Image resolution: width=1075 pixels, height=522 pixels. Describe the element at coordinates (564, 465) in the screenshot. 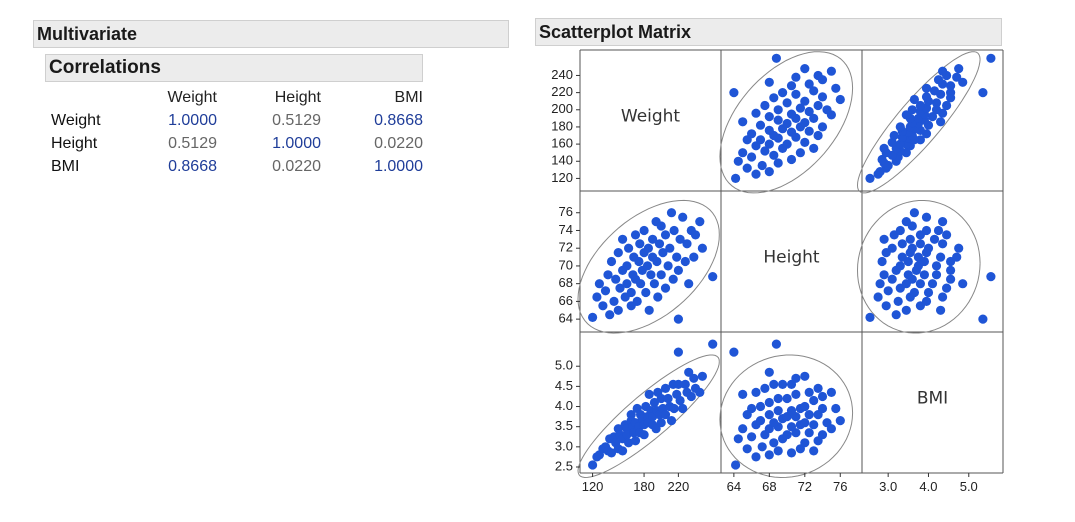

I see `y-tick-label: 2.5` at that location.